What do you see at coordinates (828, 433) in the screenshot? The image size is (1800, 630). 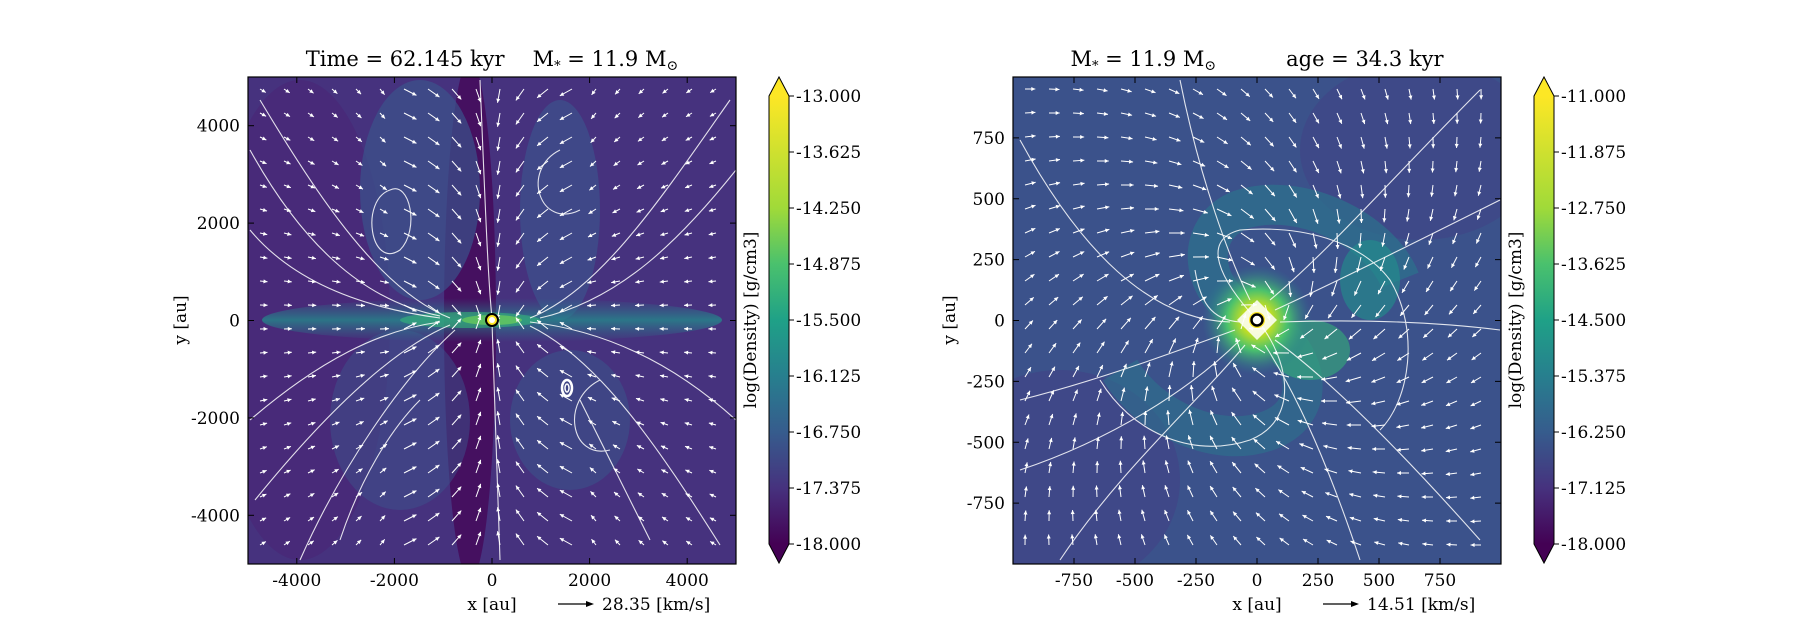 I see `colorbar-tick-label: -16.750` at bounding box center [828, 433].